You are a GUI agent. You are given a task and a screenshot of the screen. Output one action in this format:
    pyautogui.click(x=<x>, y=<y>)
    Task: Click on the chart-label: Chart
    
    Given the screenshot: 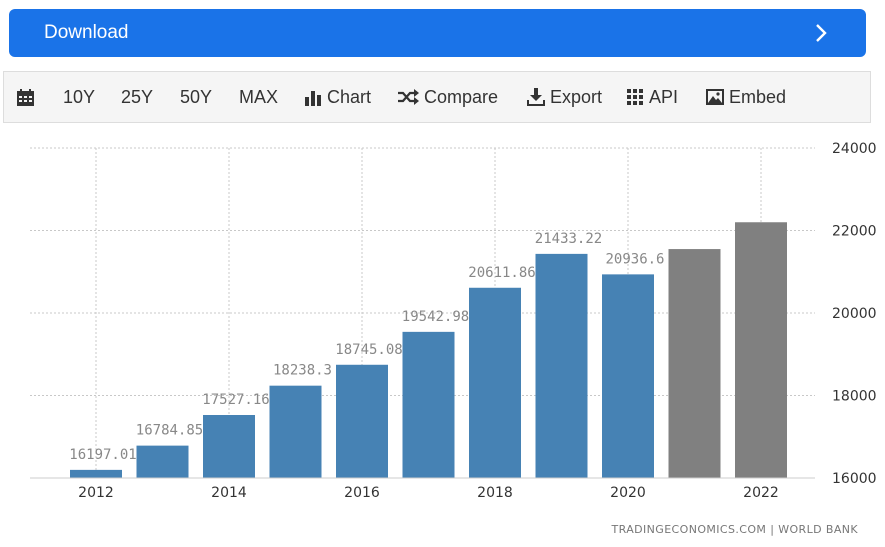 What is the action you would take?
    pyautogui.click(x=349, y=96)
    